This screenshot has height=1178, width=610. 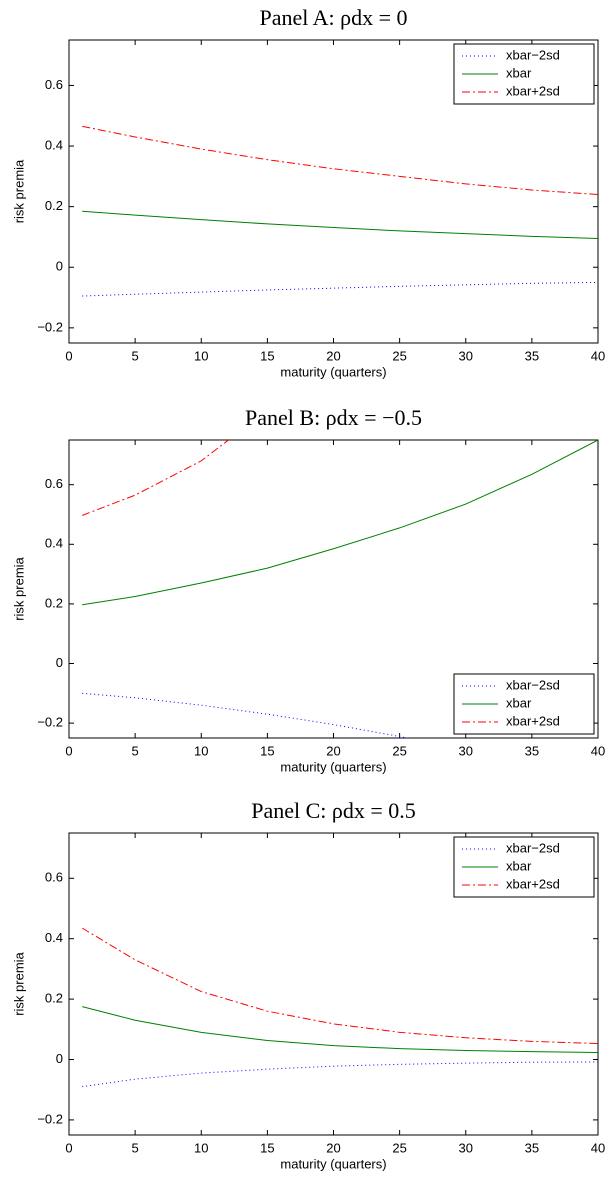 What do you see at coordinates (333, 17) in the screenshot?
I see `panel-title: Panel A: ρdx = 0` at bounding box center [333, 17].